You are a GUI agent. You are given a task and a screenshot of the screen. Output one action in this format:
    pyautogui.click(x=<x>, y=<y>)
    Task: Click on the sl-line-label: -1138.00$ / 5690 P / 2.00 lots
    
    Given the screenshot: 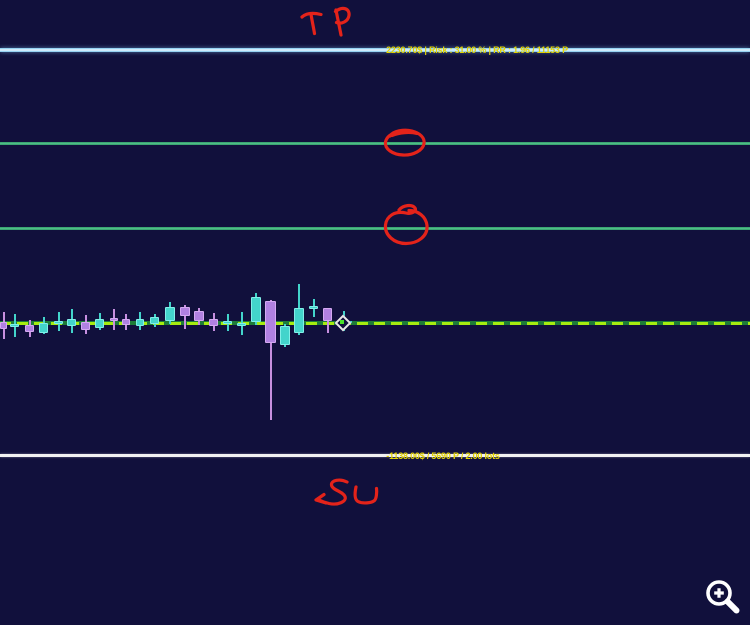 What is the action you would take?
    pyautogui.click(x=443, y=455)
    